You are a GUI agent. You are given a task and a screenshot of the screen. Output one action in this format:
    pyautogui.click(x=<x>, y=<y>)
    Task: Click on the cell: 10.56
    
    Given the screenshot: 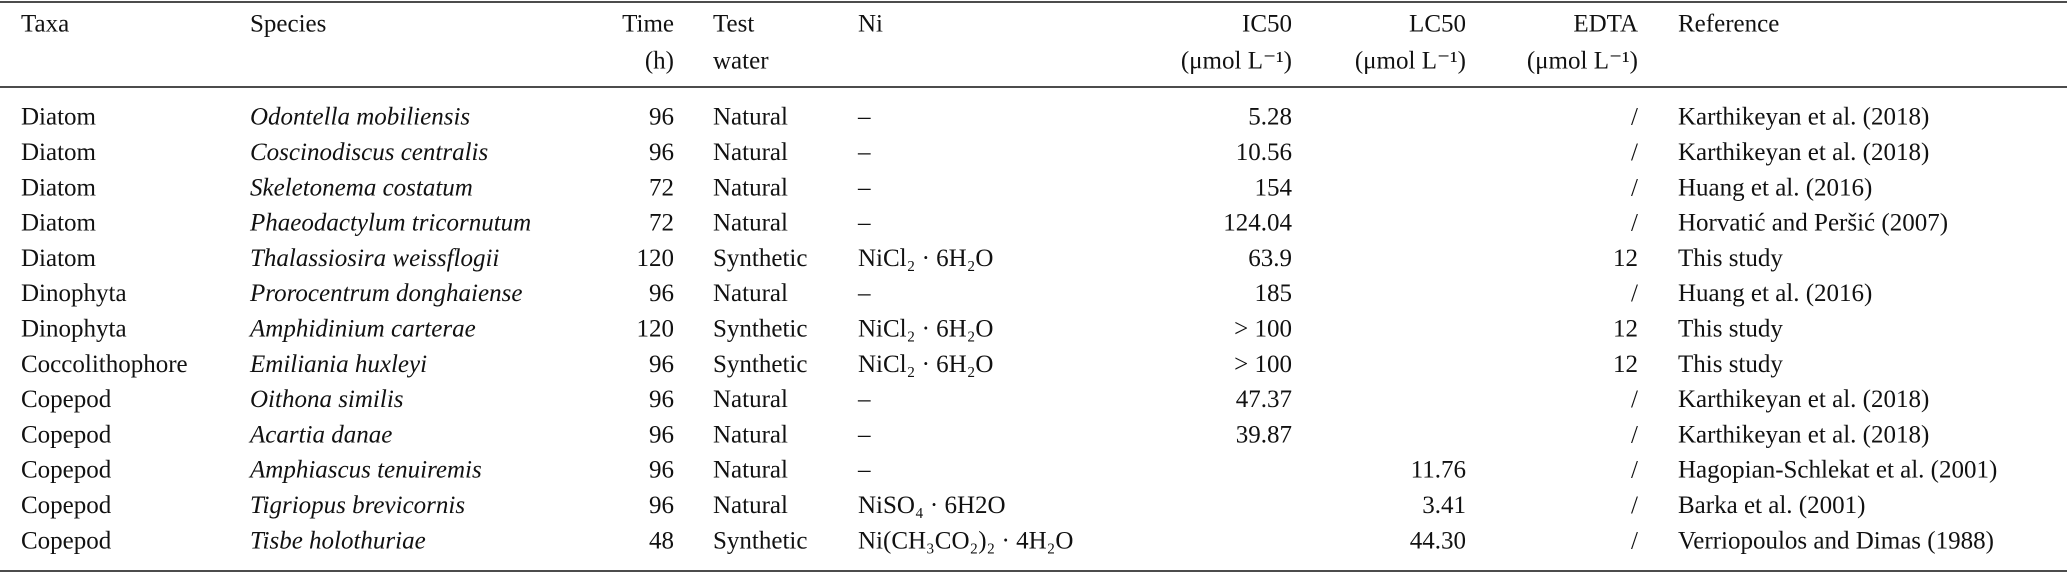 What is the action you would take?
    pyautogui.click(x=1264, y=152)
    